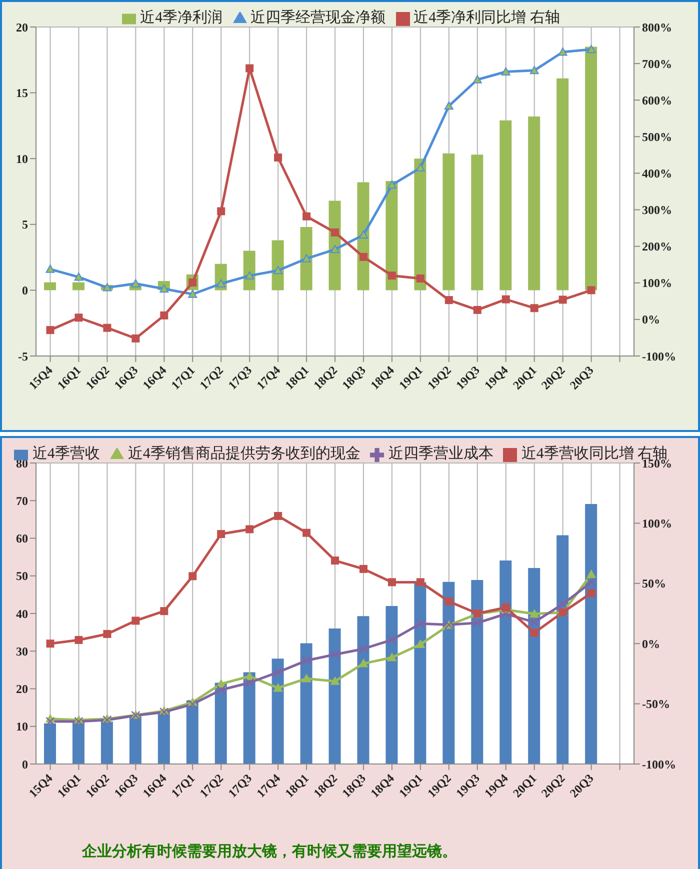  What do you see at coordinates (657, 27) in the screenshot?
I see `y2-tick-label: 800%` at bounding box center [657, 27].